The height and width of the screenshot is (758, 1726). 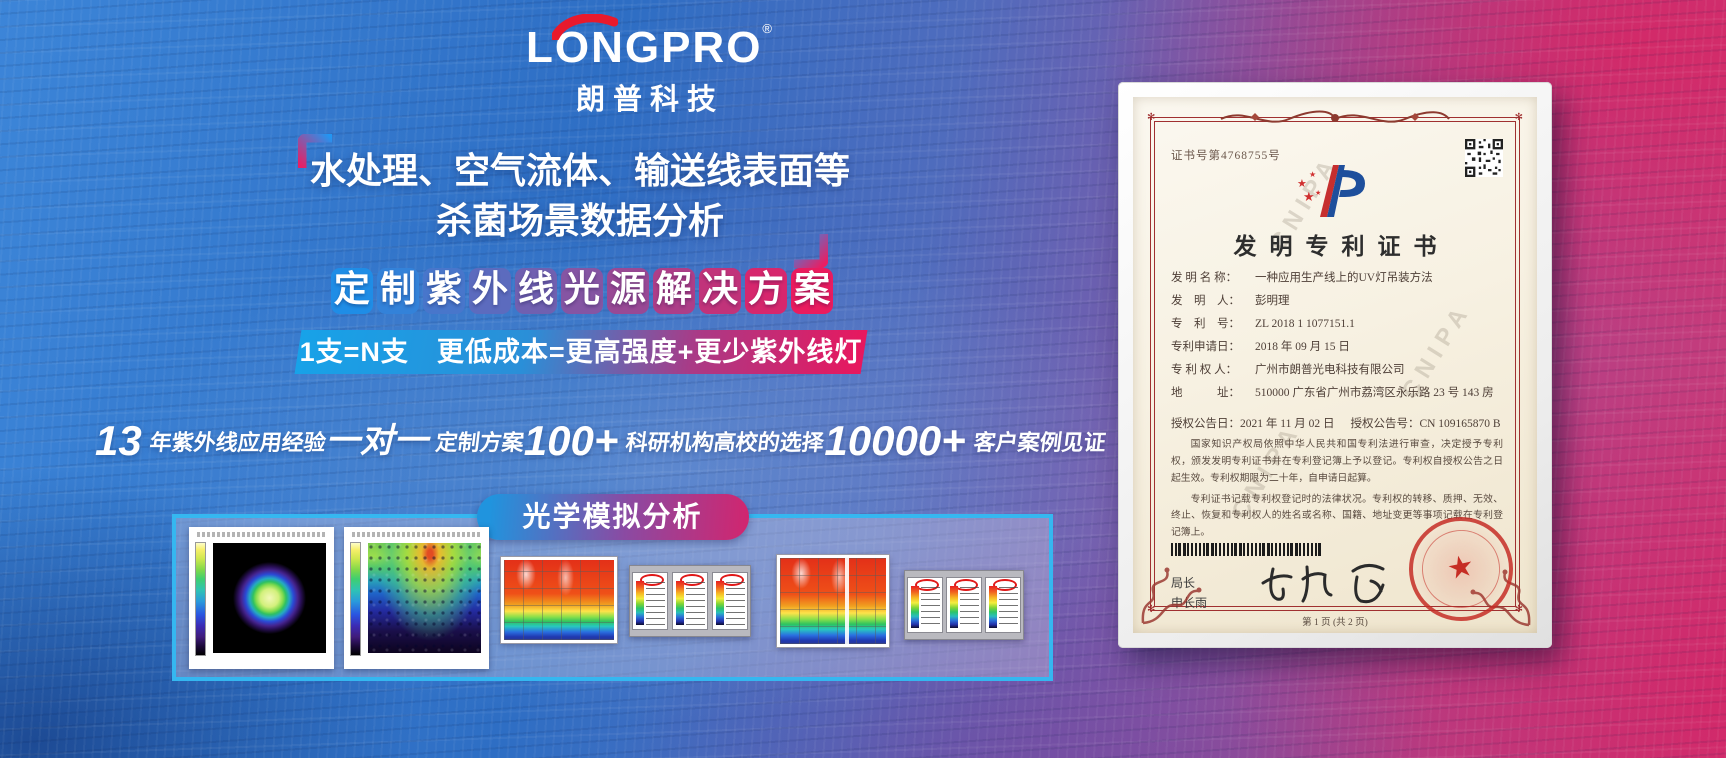 I want to click on colorbar, so click(x=355, y=599).